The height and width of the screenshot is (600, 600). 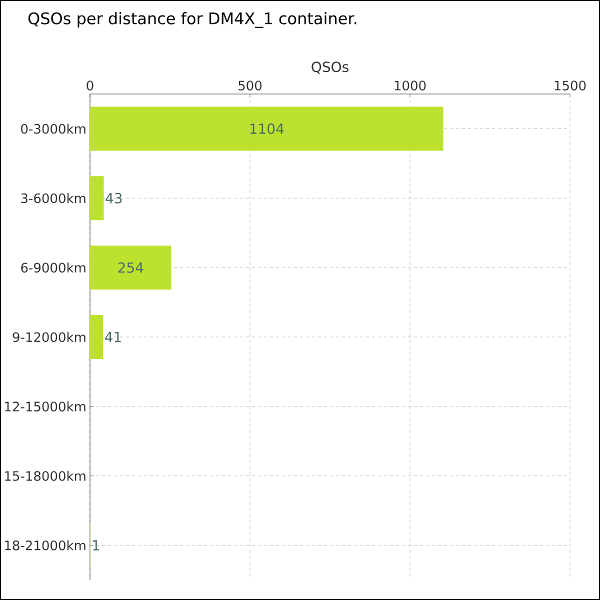 I want to click on data-label: 1, so click(x=96, y=545).